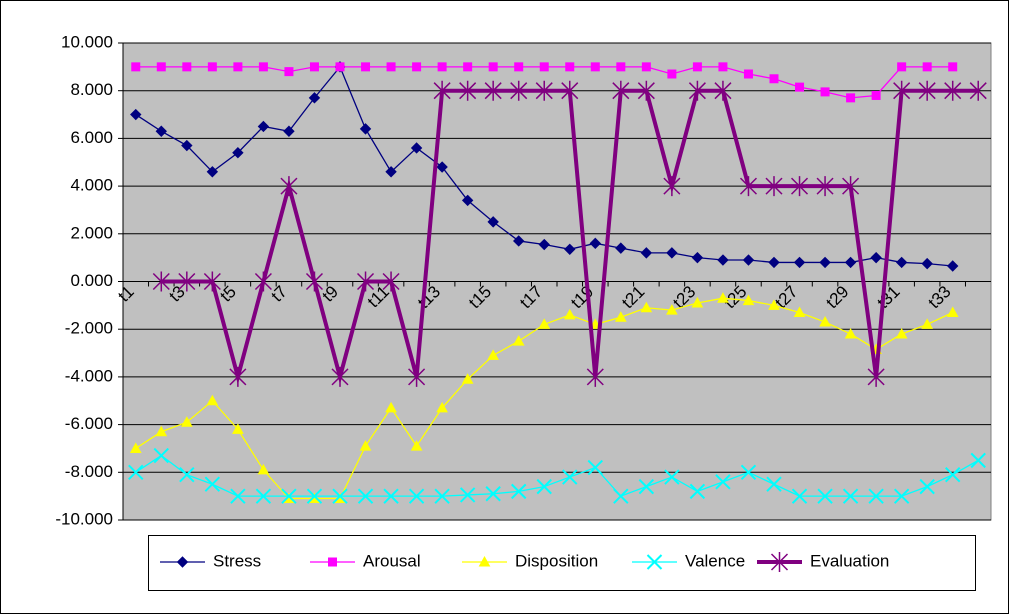 Image resolution: width=1010 pixels, height=615 pixels. Describe the element at coordinates (237, 560) in the screenshot. I see `legend-label: Stress` at that location.